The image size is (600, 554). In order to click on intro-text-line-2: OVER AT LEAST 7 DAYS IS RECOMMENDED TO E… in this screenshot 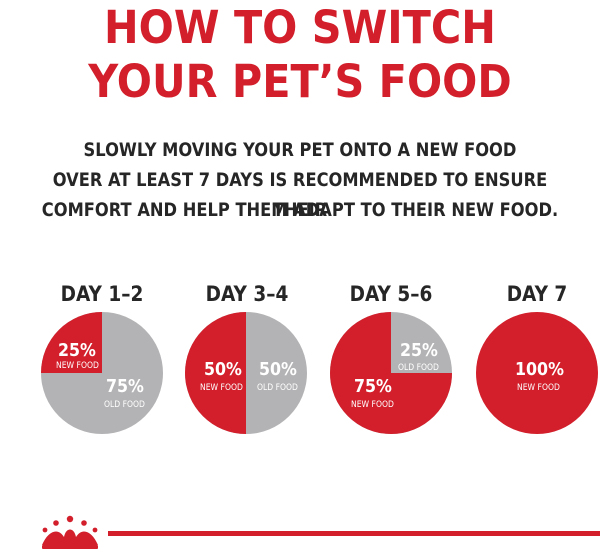, I will do `click(300, 195)`.